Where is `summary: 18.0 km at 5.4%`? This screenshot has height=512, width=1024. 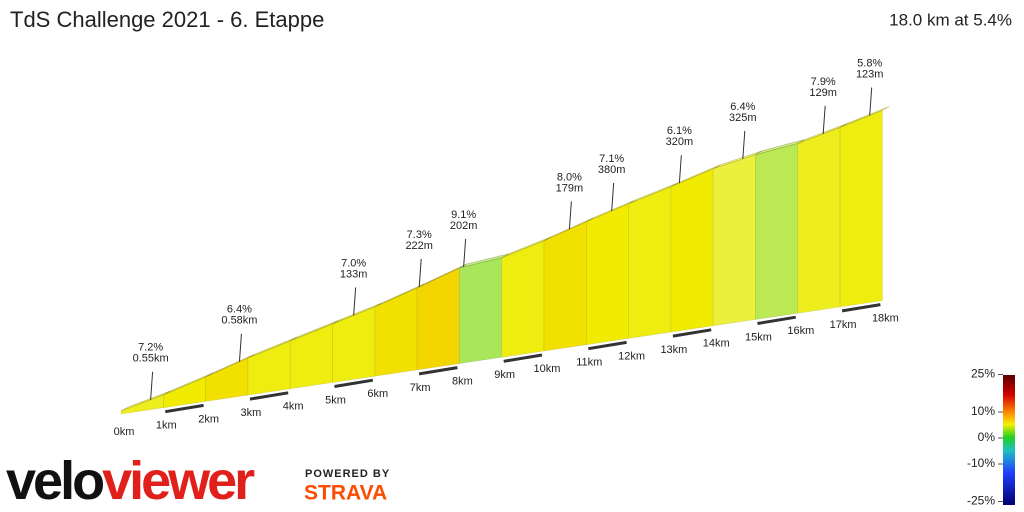
summary: 18.0 km at 5.4% is located at coordinates (950, 19).